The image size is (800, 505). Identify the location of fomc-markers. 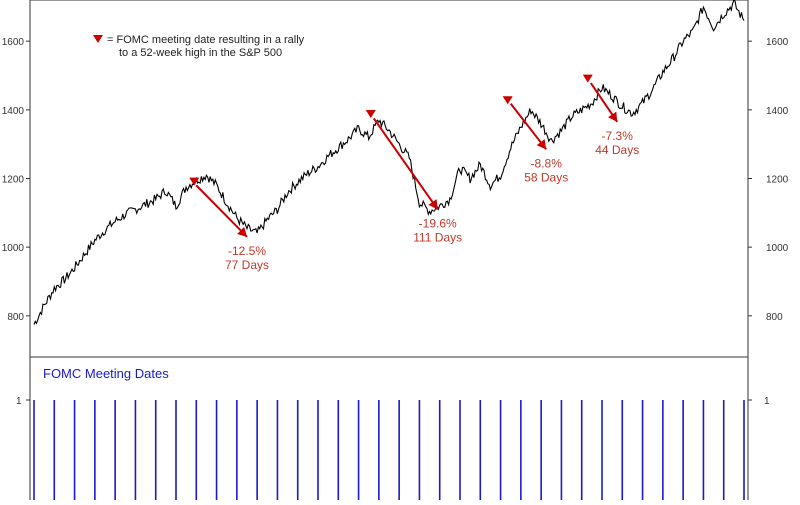
(391, 130).